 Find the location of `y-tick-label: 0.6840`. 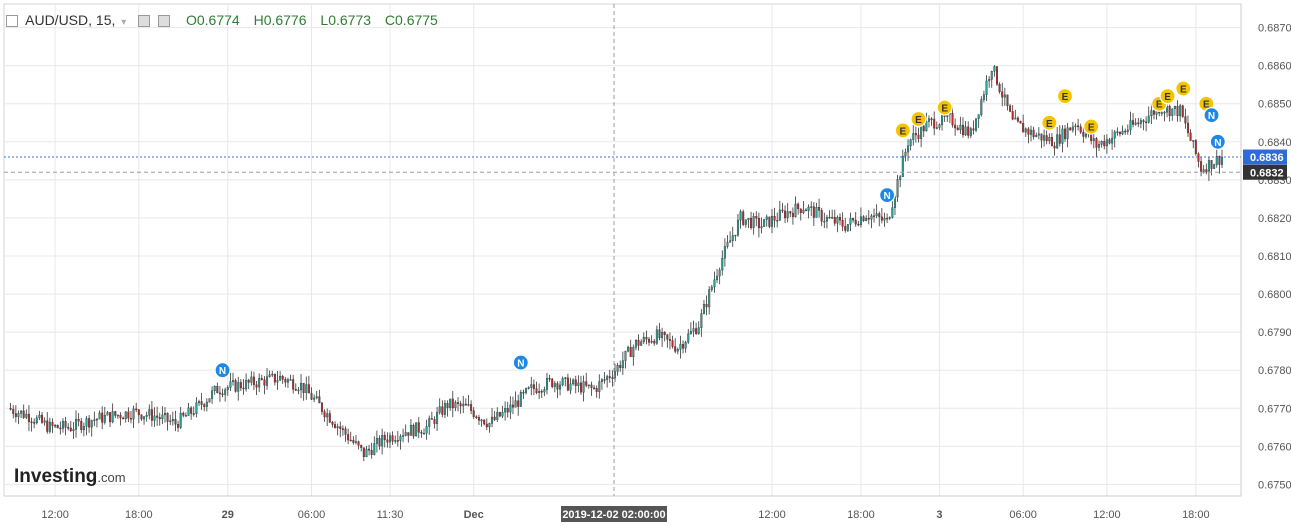

y-tick-label: 0.6840 is located at coordinates (1274, 143).